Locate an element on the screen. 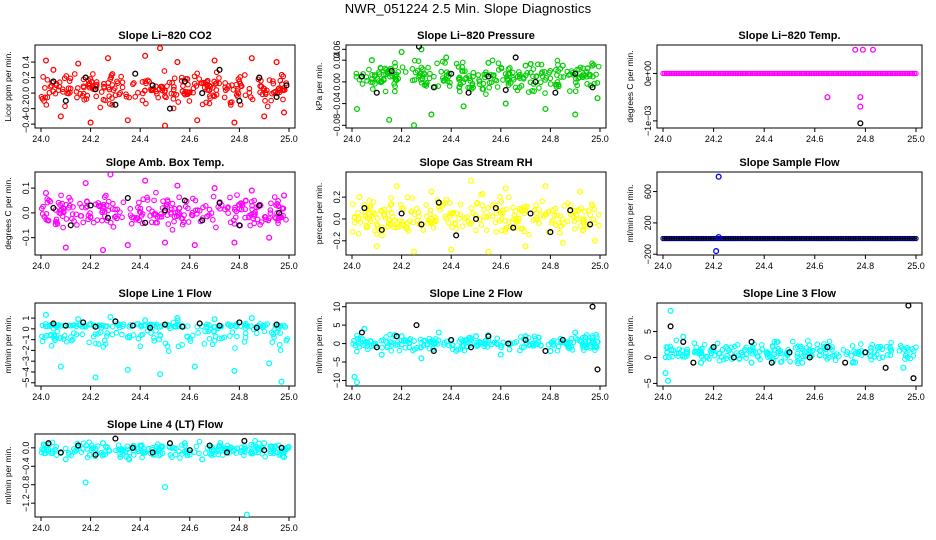 Image resolution: width=936 pixels, height=540 pixels. y-tick-label: 200 is located at coordinates (648, 222).